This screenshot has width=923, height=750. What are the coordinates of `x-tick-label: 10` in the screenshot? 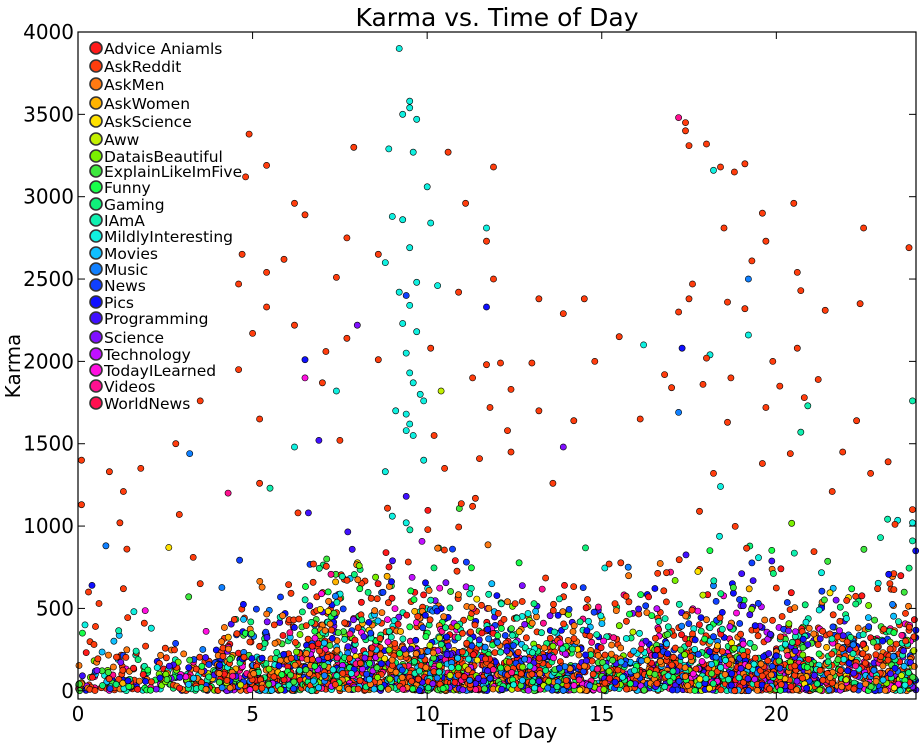 It's located at (426, 714).